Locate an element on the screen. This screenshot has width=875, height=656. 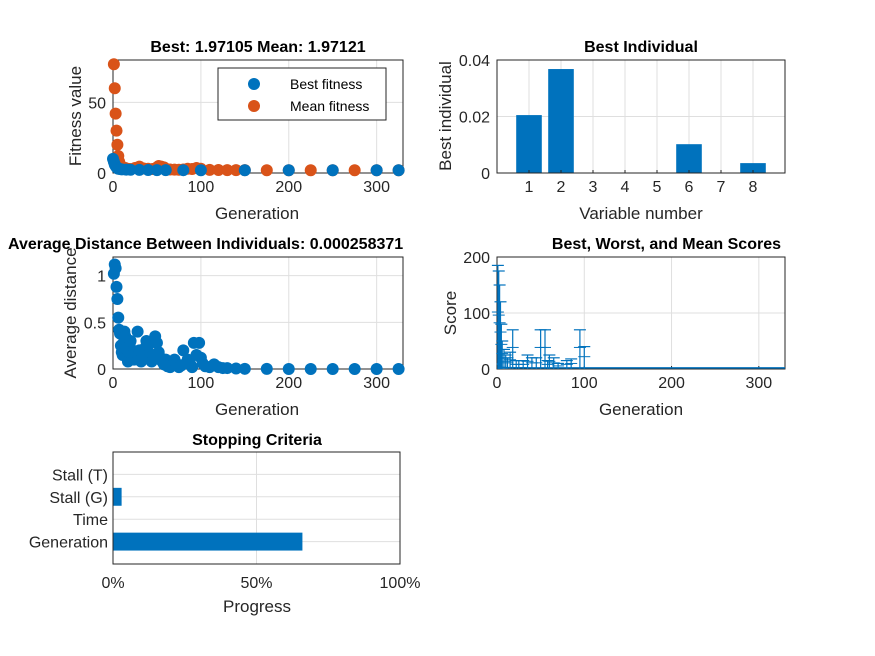
scores-tick-label-y: 100 is located at coordinates (476, 314).